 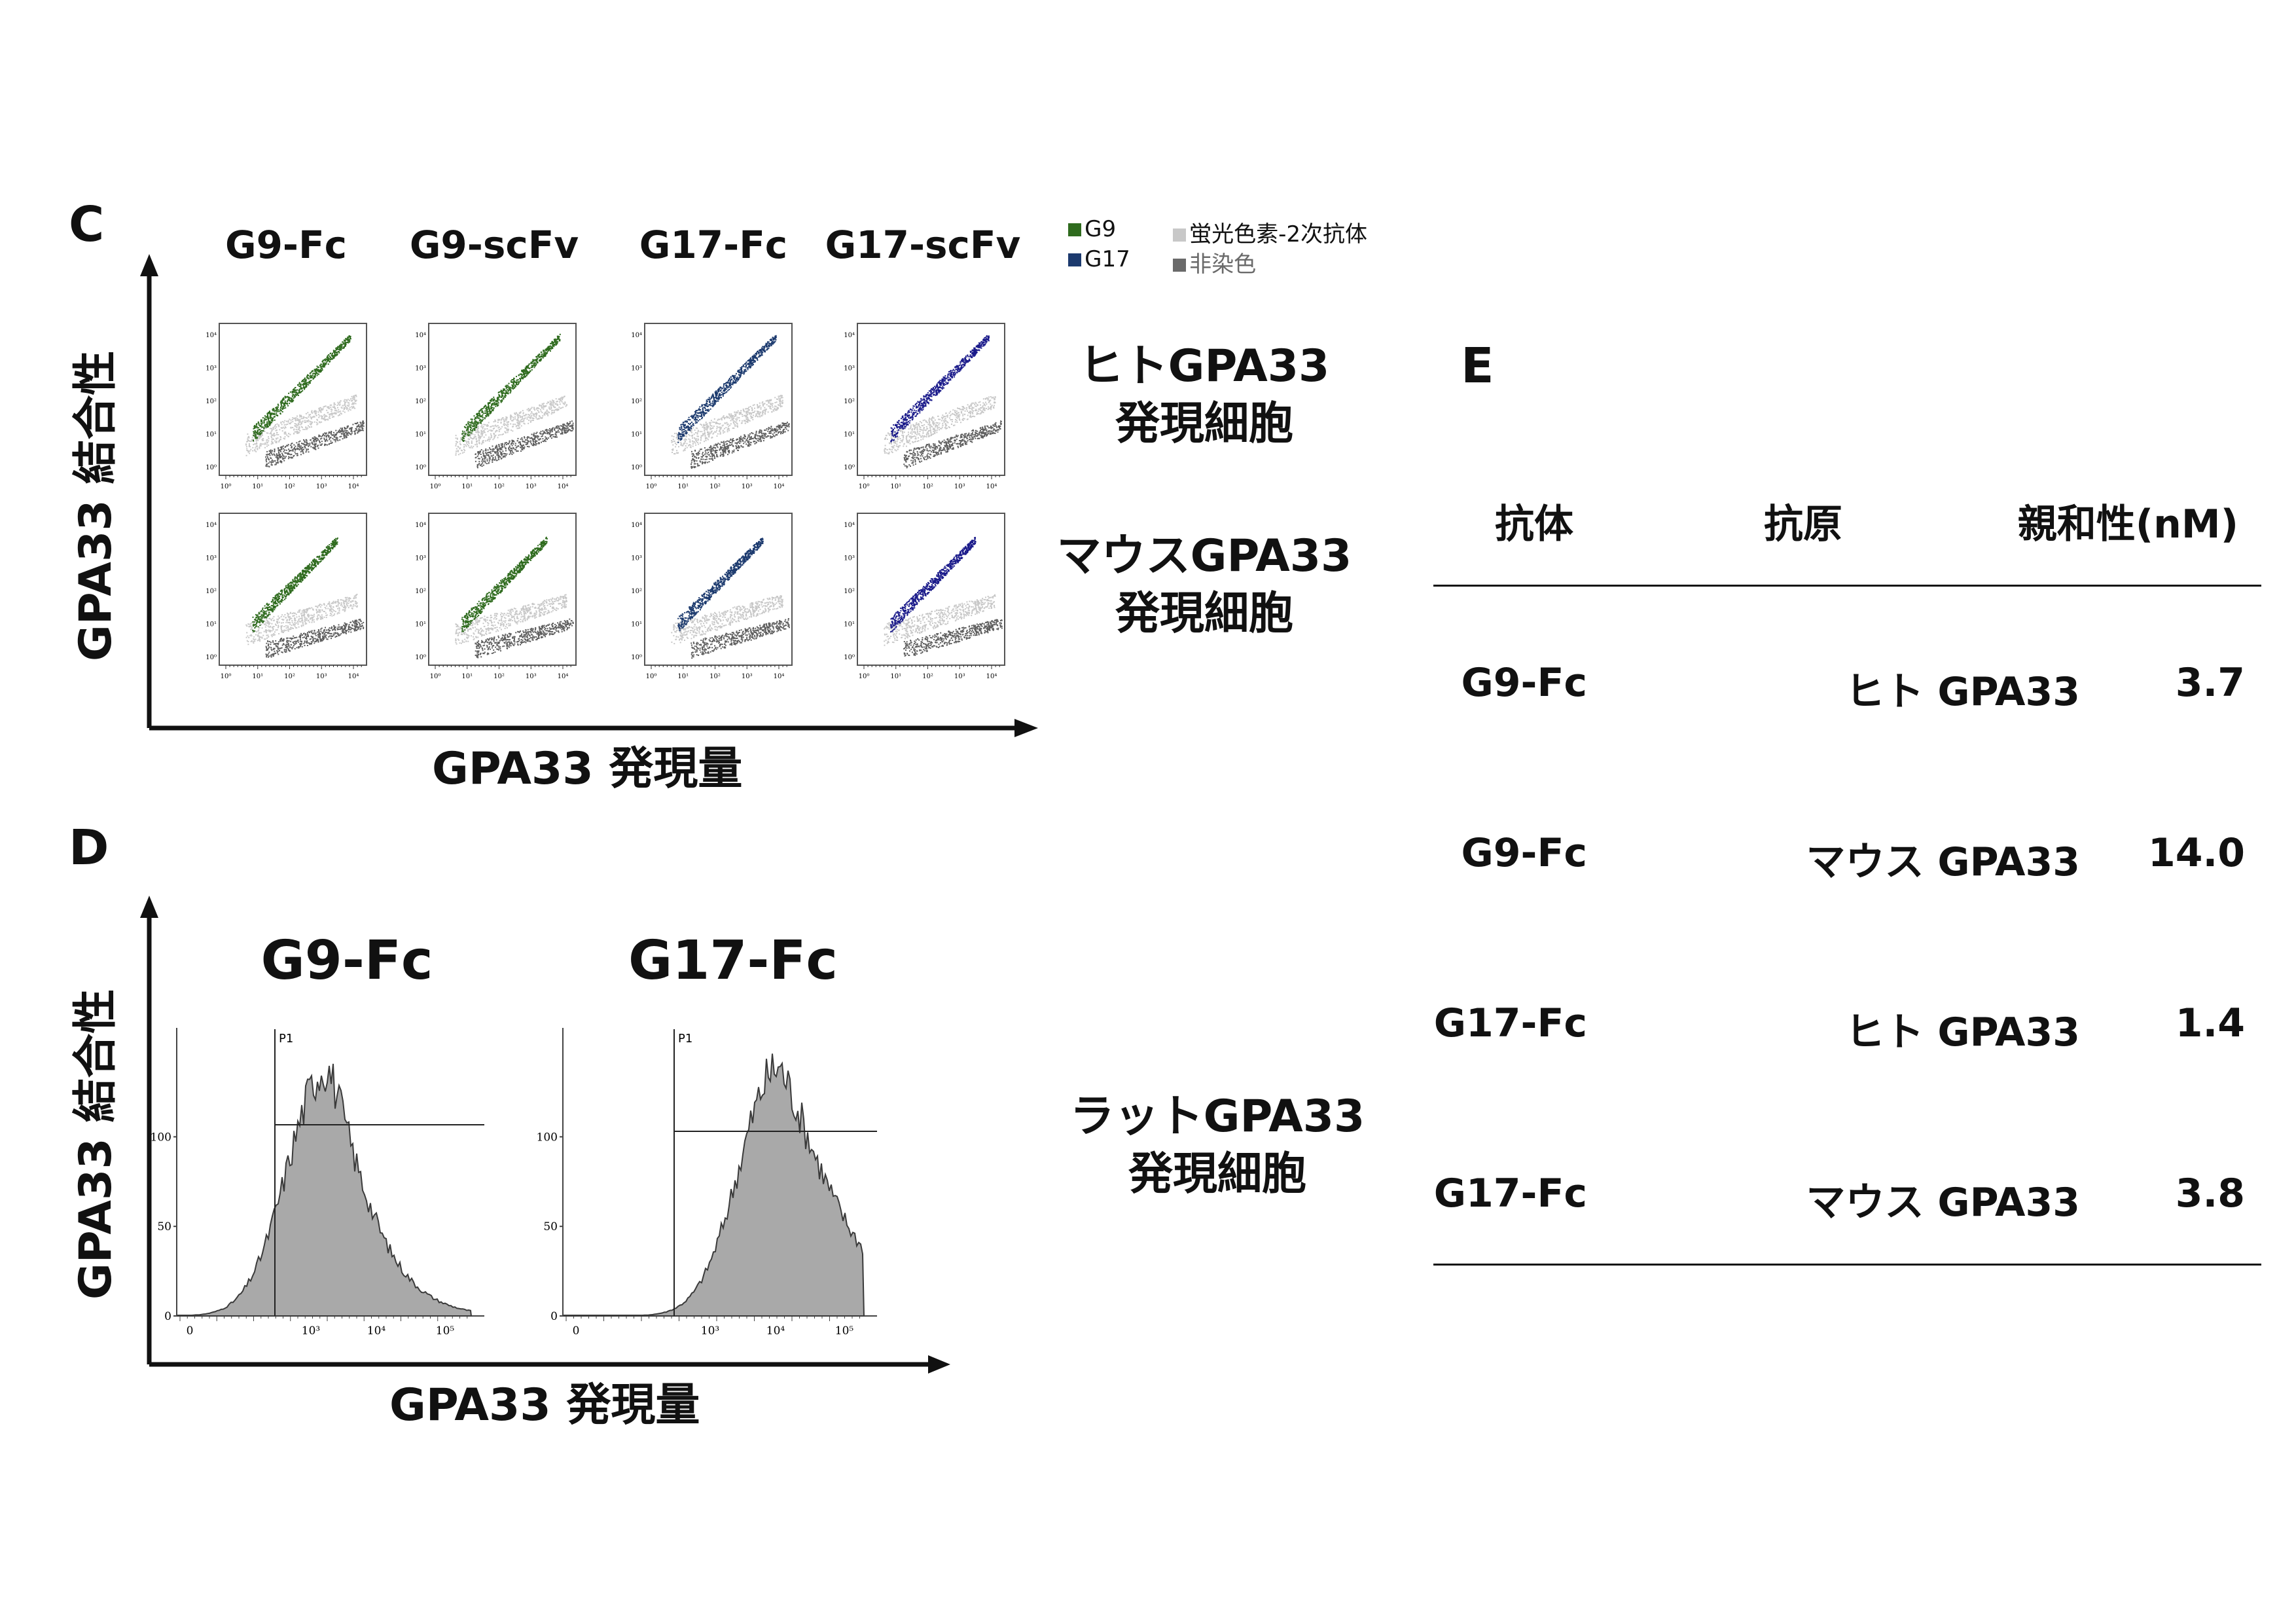 I want to click on column-title-g17-scfv: G17-scFv, so click(x=923, y=245).